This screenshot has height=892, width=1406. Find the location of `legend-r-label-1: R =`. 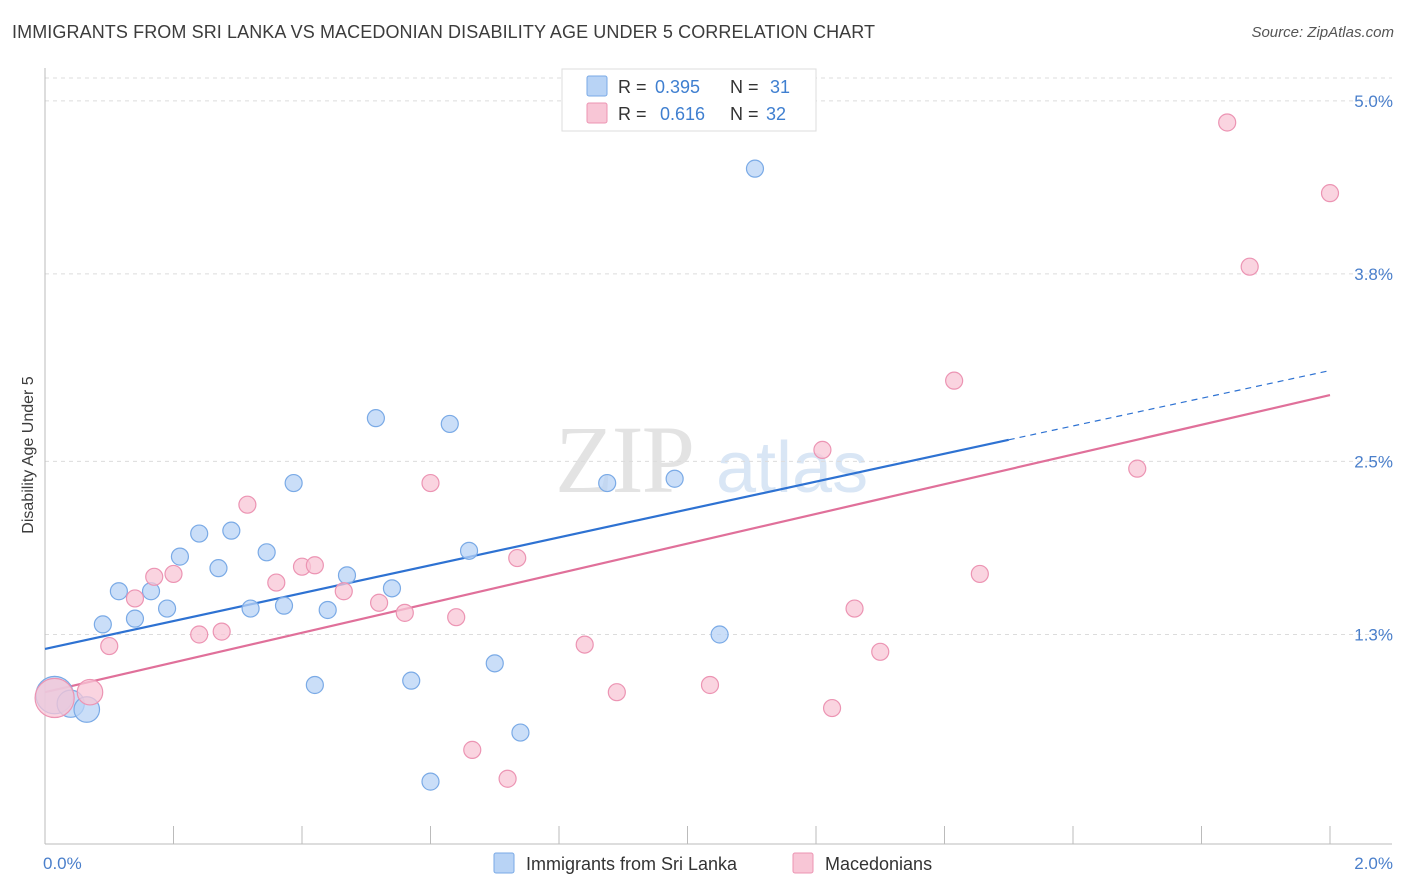

legend-r-label-1: R = is located at coordinates (632, 87).